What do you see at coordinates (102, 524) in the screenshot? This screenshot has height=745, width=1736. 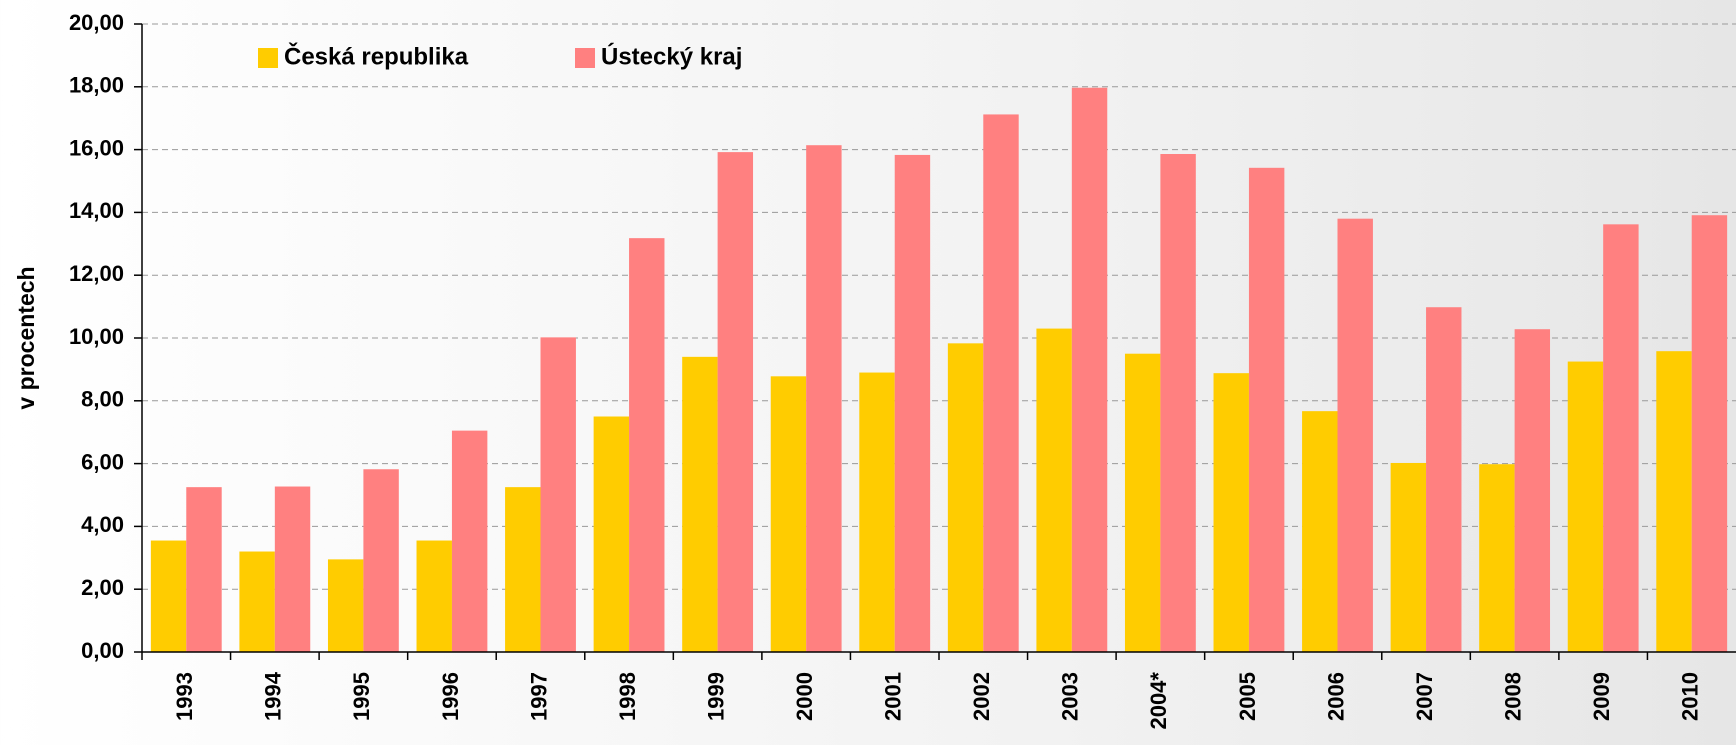 I see `y-tick-label: 4,00` at bounding box center [102, 524].